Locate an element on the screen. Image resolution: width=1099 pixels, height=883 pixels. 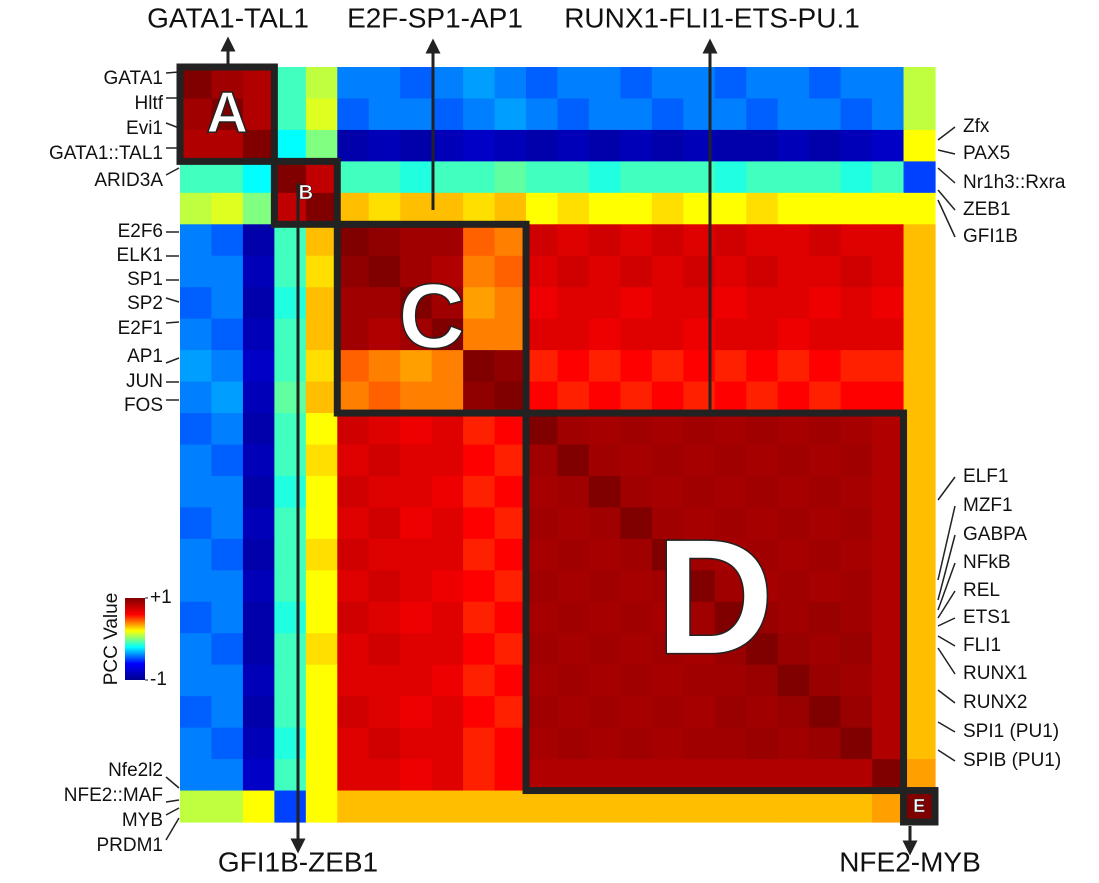
cluster-letter: E is located at coordinates (919, 806).